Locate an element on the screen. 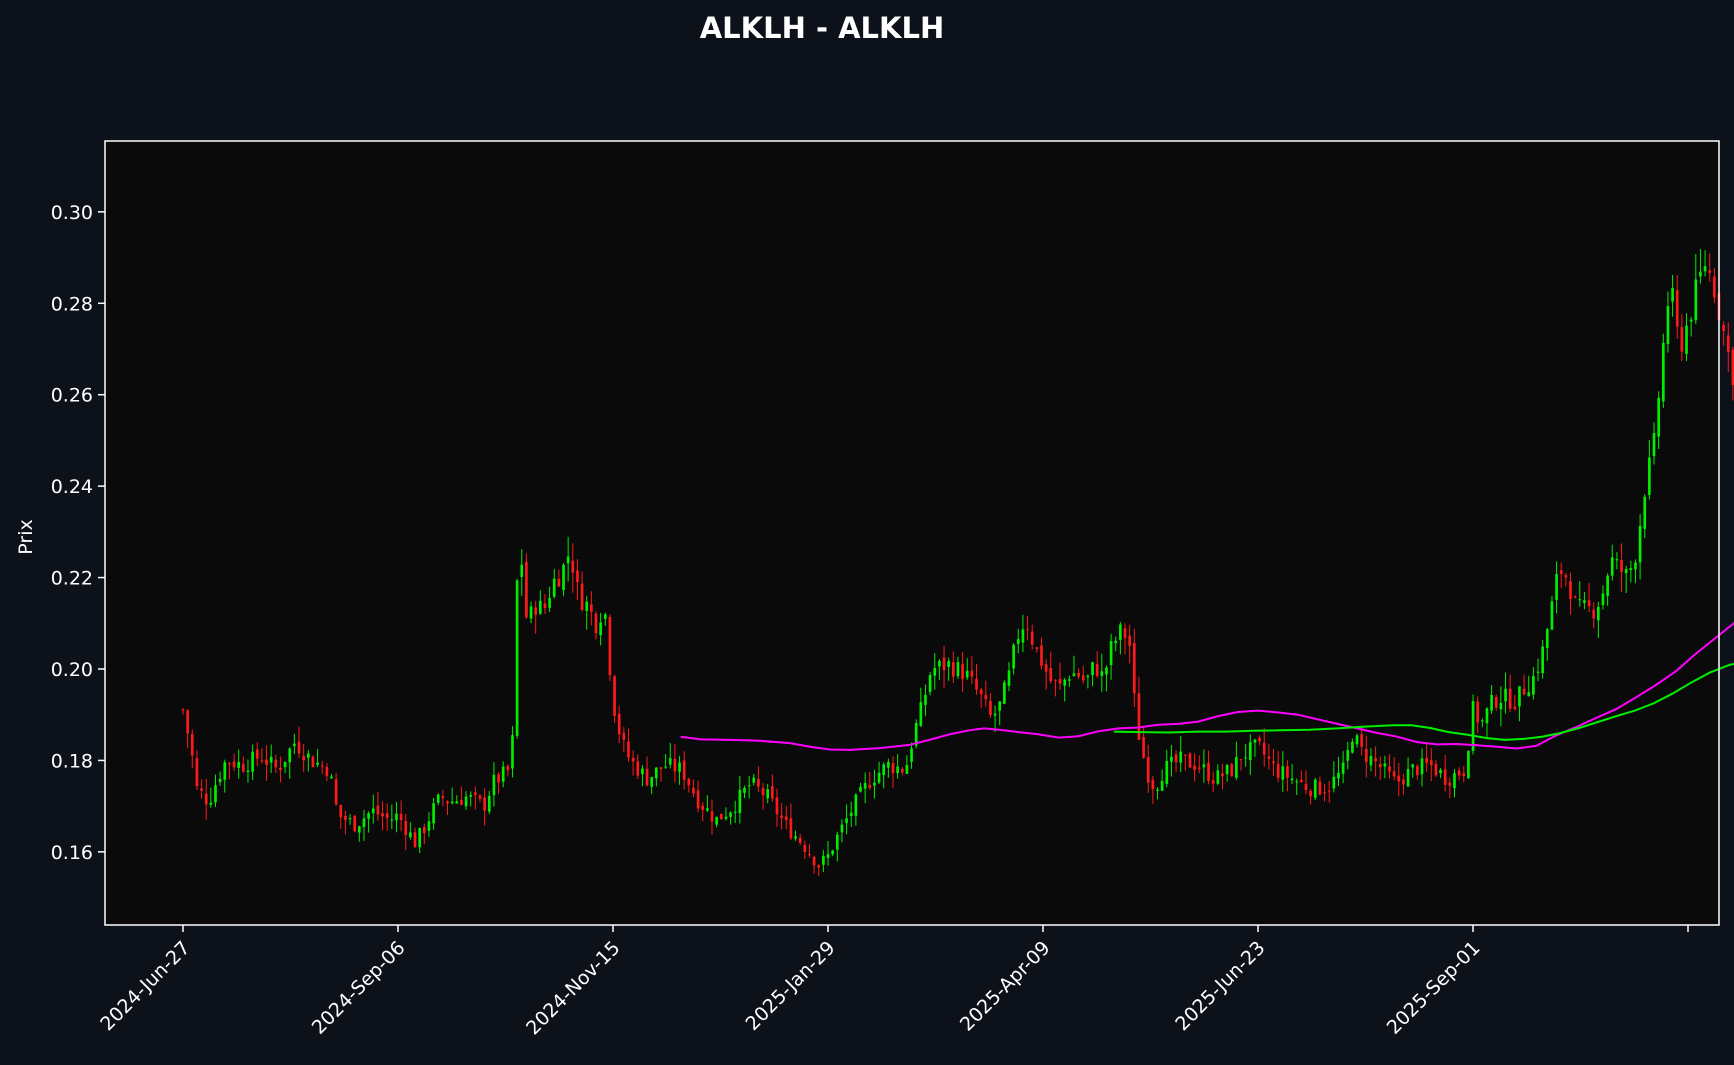  moving-averages is located at coordinates (1207, 686).